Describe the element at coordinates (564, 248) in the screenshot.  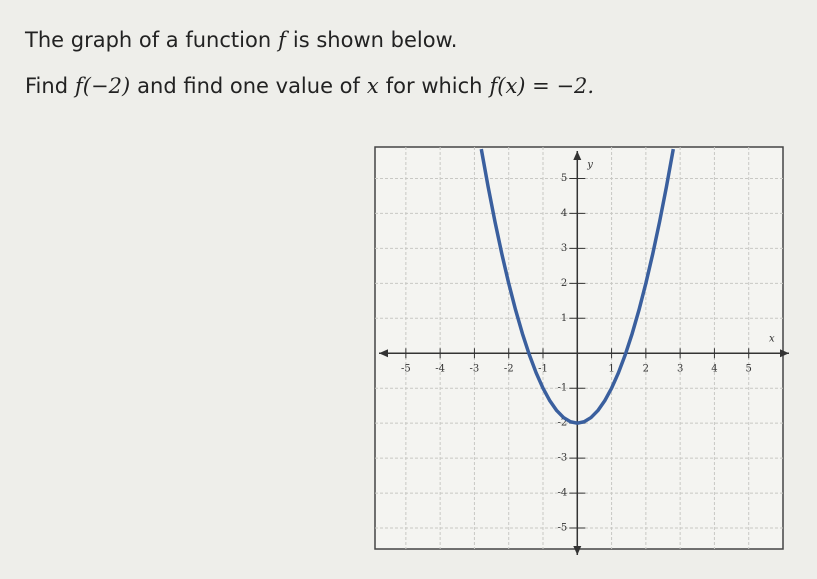
I see `y-tick-label: 3` at that location.